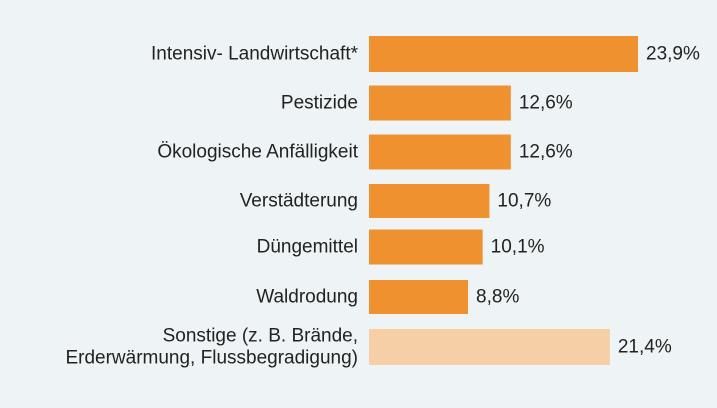 The width and height of the screenshot is (717, 408). Describe the element at coordinates (307, 247) in the screenshot. I see `category-label-4: Düngemittel` at that location.